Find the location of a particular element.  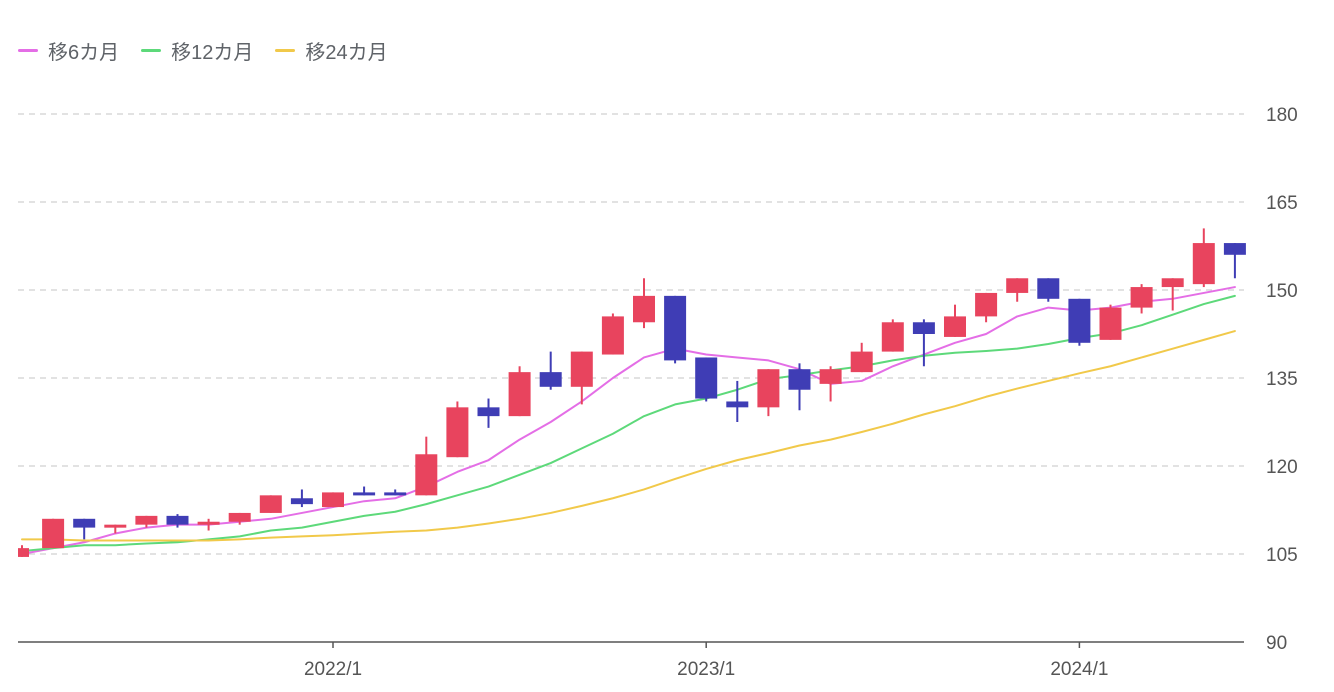

chart-legend: 移6カ月 移12カ月 移24カ月 is located at coordinates (203, 50).